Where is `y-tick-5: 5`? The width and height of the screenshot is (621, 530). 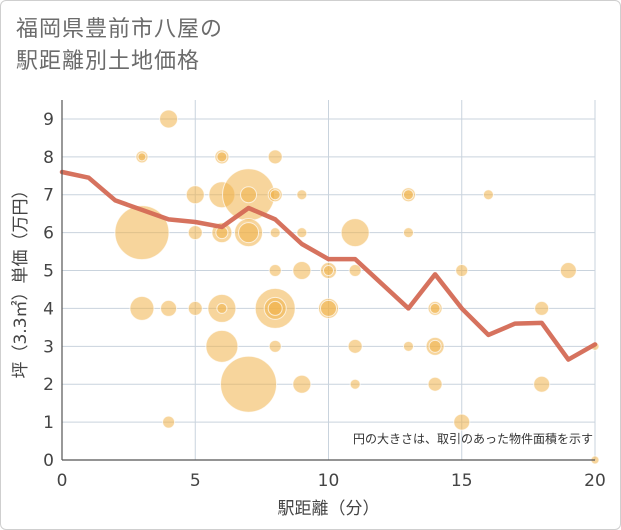 y-tick-5: 5 is located at coordinates (48, 272).